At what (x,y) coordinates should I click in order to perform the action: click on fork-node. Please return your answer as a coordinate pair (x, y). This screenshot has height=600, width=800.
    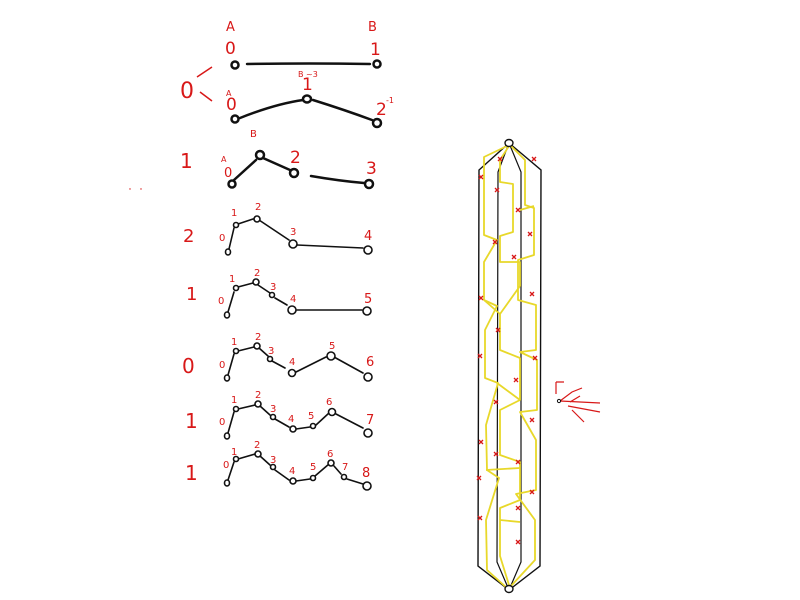
    Looking at the image, I should click on (559, 401).